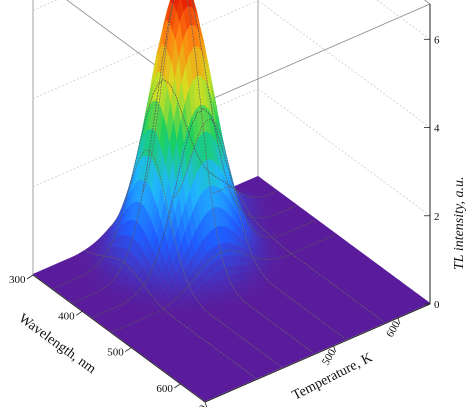 Image resolution: width=474 pixels, height=407 pixels. I want to click on temperature-tick-label: 300, so click(200, 405).